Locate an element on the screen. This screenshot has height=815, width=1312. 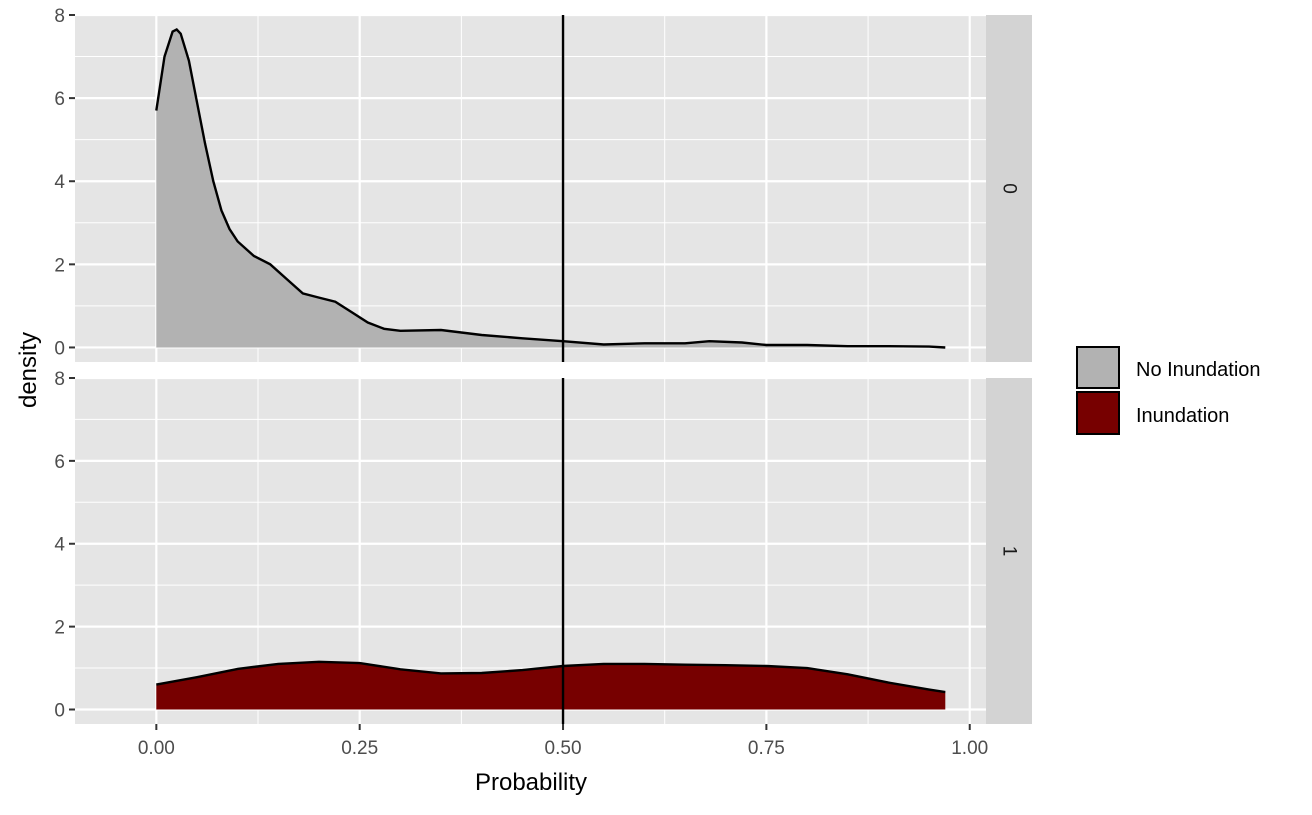
density-area is located at coordinates (551, 685).